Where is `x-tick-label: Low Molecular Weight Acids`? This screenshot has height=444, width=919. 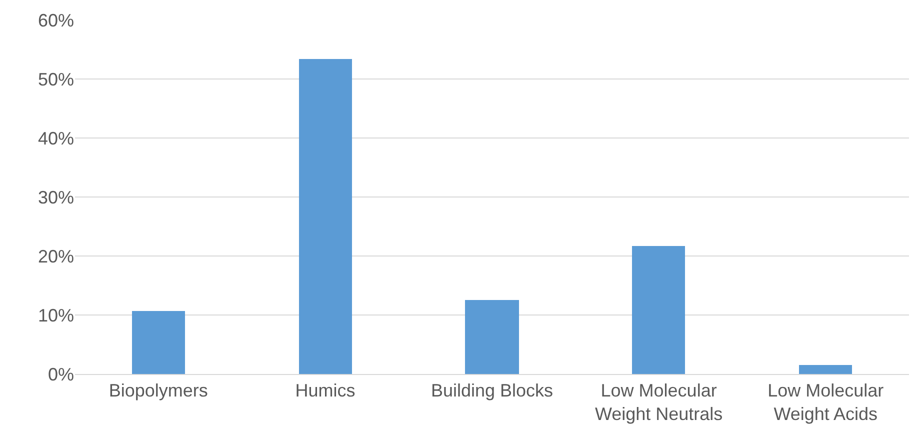
x-tick-label: Low Molecular Weight Acids is located at coordinates (826, 402).